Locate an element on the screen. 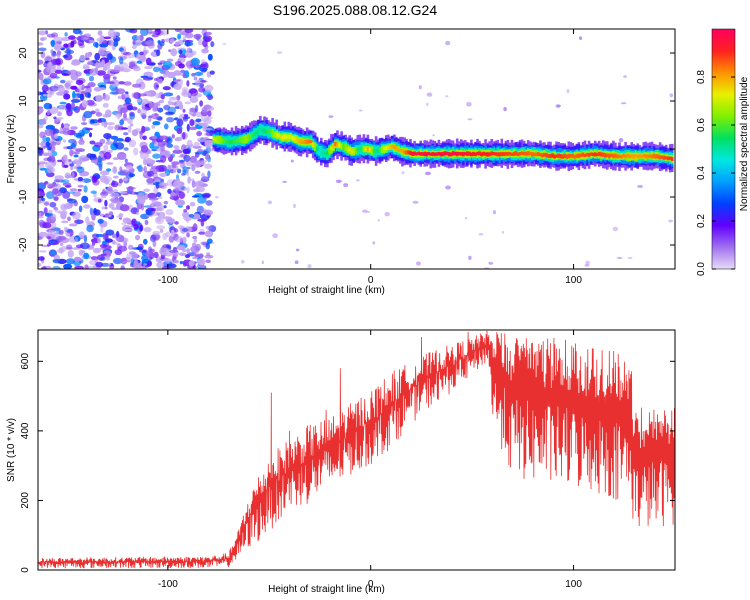 Image resolution: width=750 pixels, height=600 pixels. colorbar-tick-label: 0.8 is located at coordinates (701, 77).